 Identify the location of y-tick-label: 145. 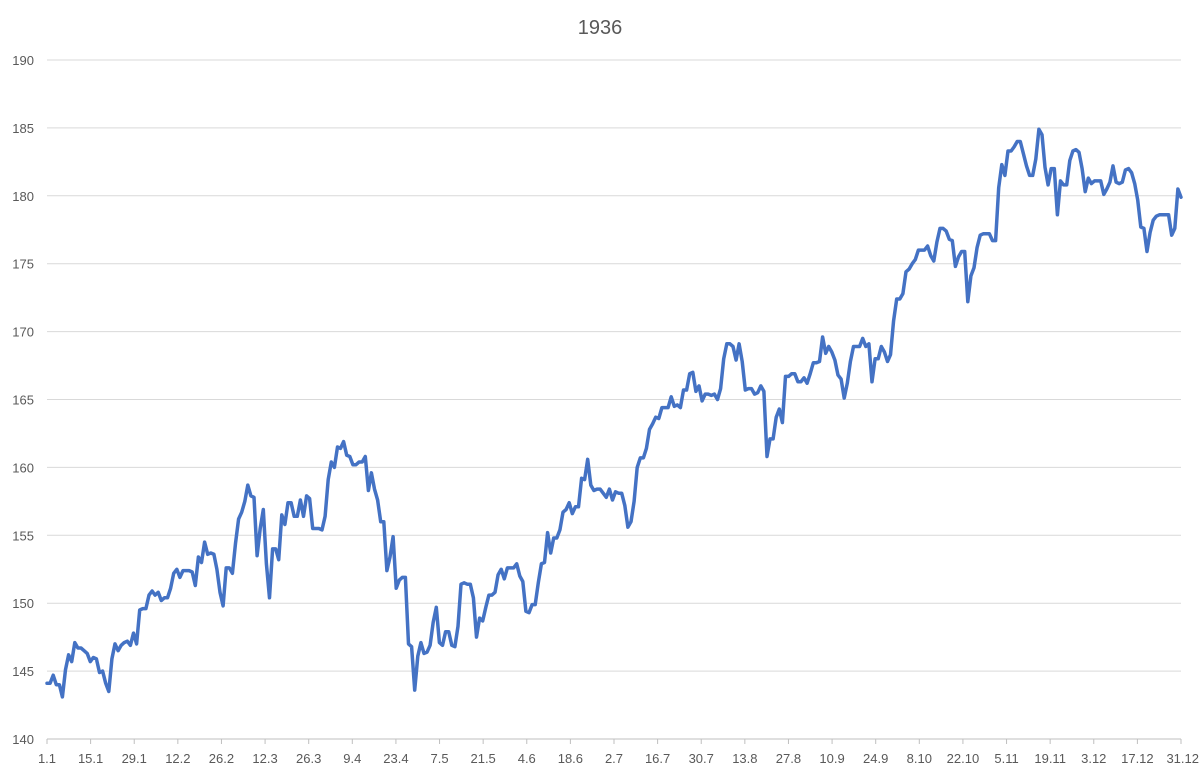
(23, 671).